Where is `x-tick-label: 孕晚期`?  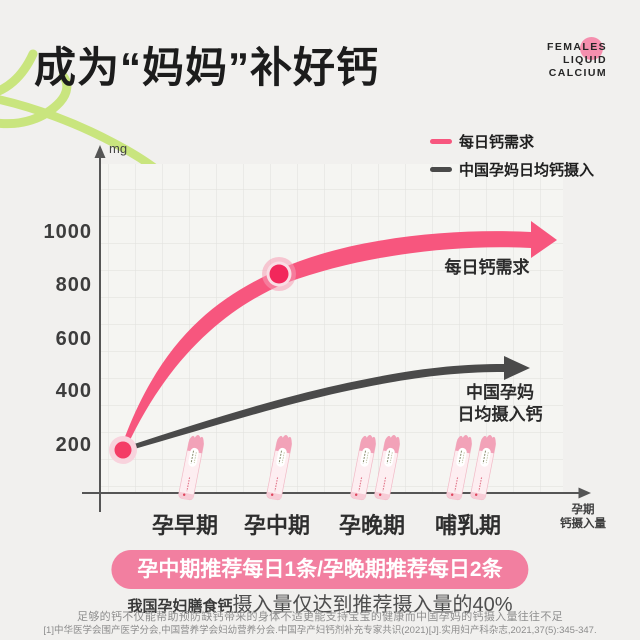 x-tick-label: 孕晚期 is located at coordinates (372, 525).